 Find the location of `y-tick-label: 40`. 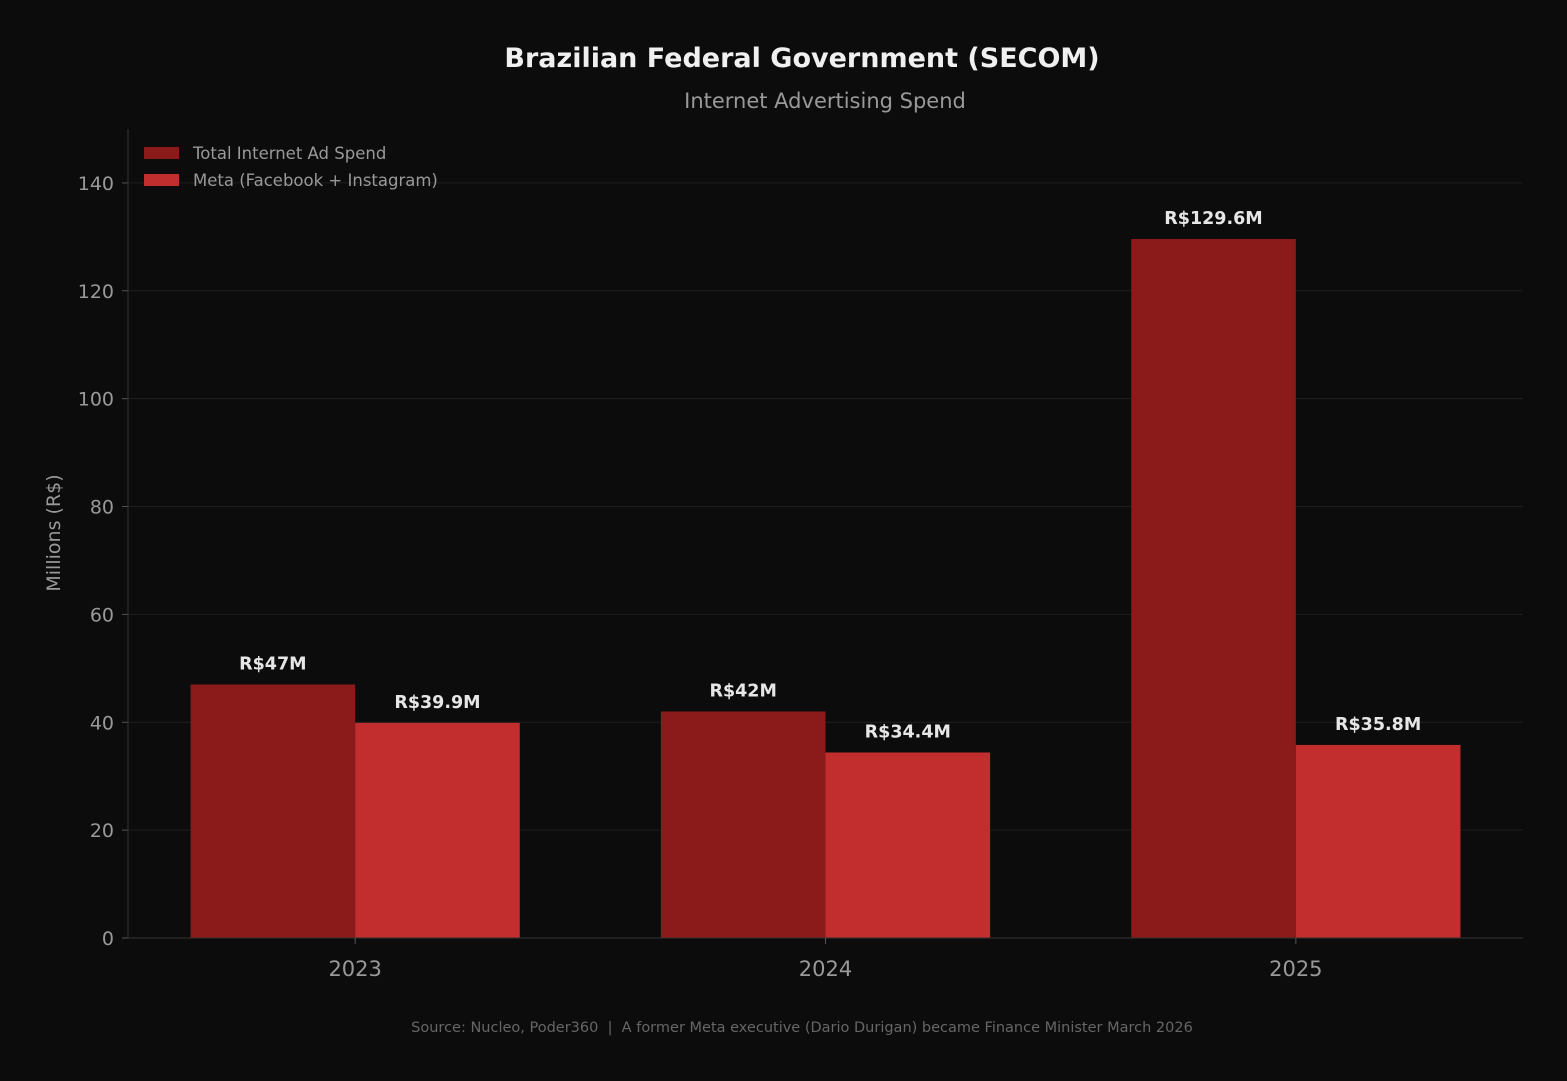

y-tick-label: 40 is located at coordinates (102, 723).